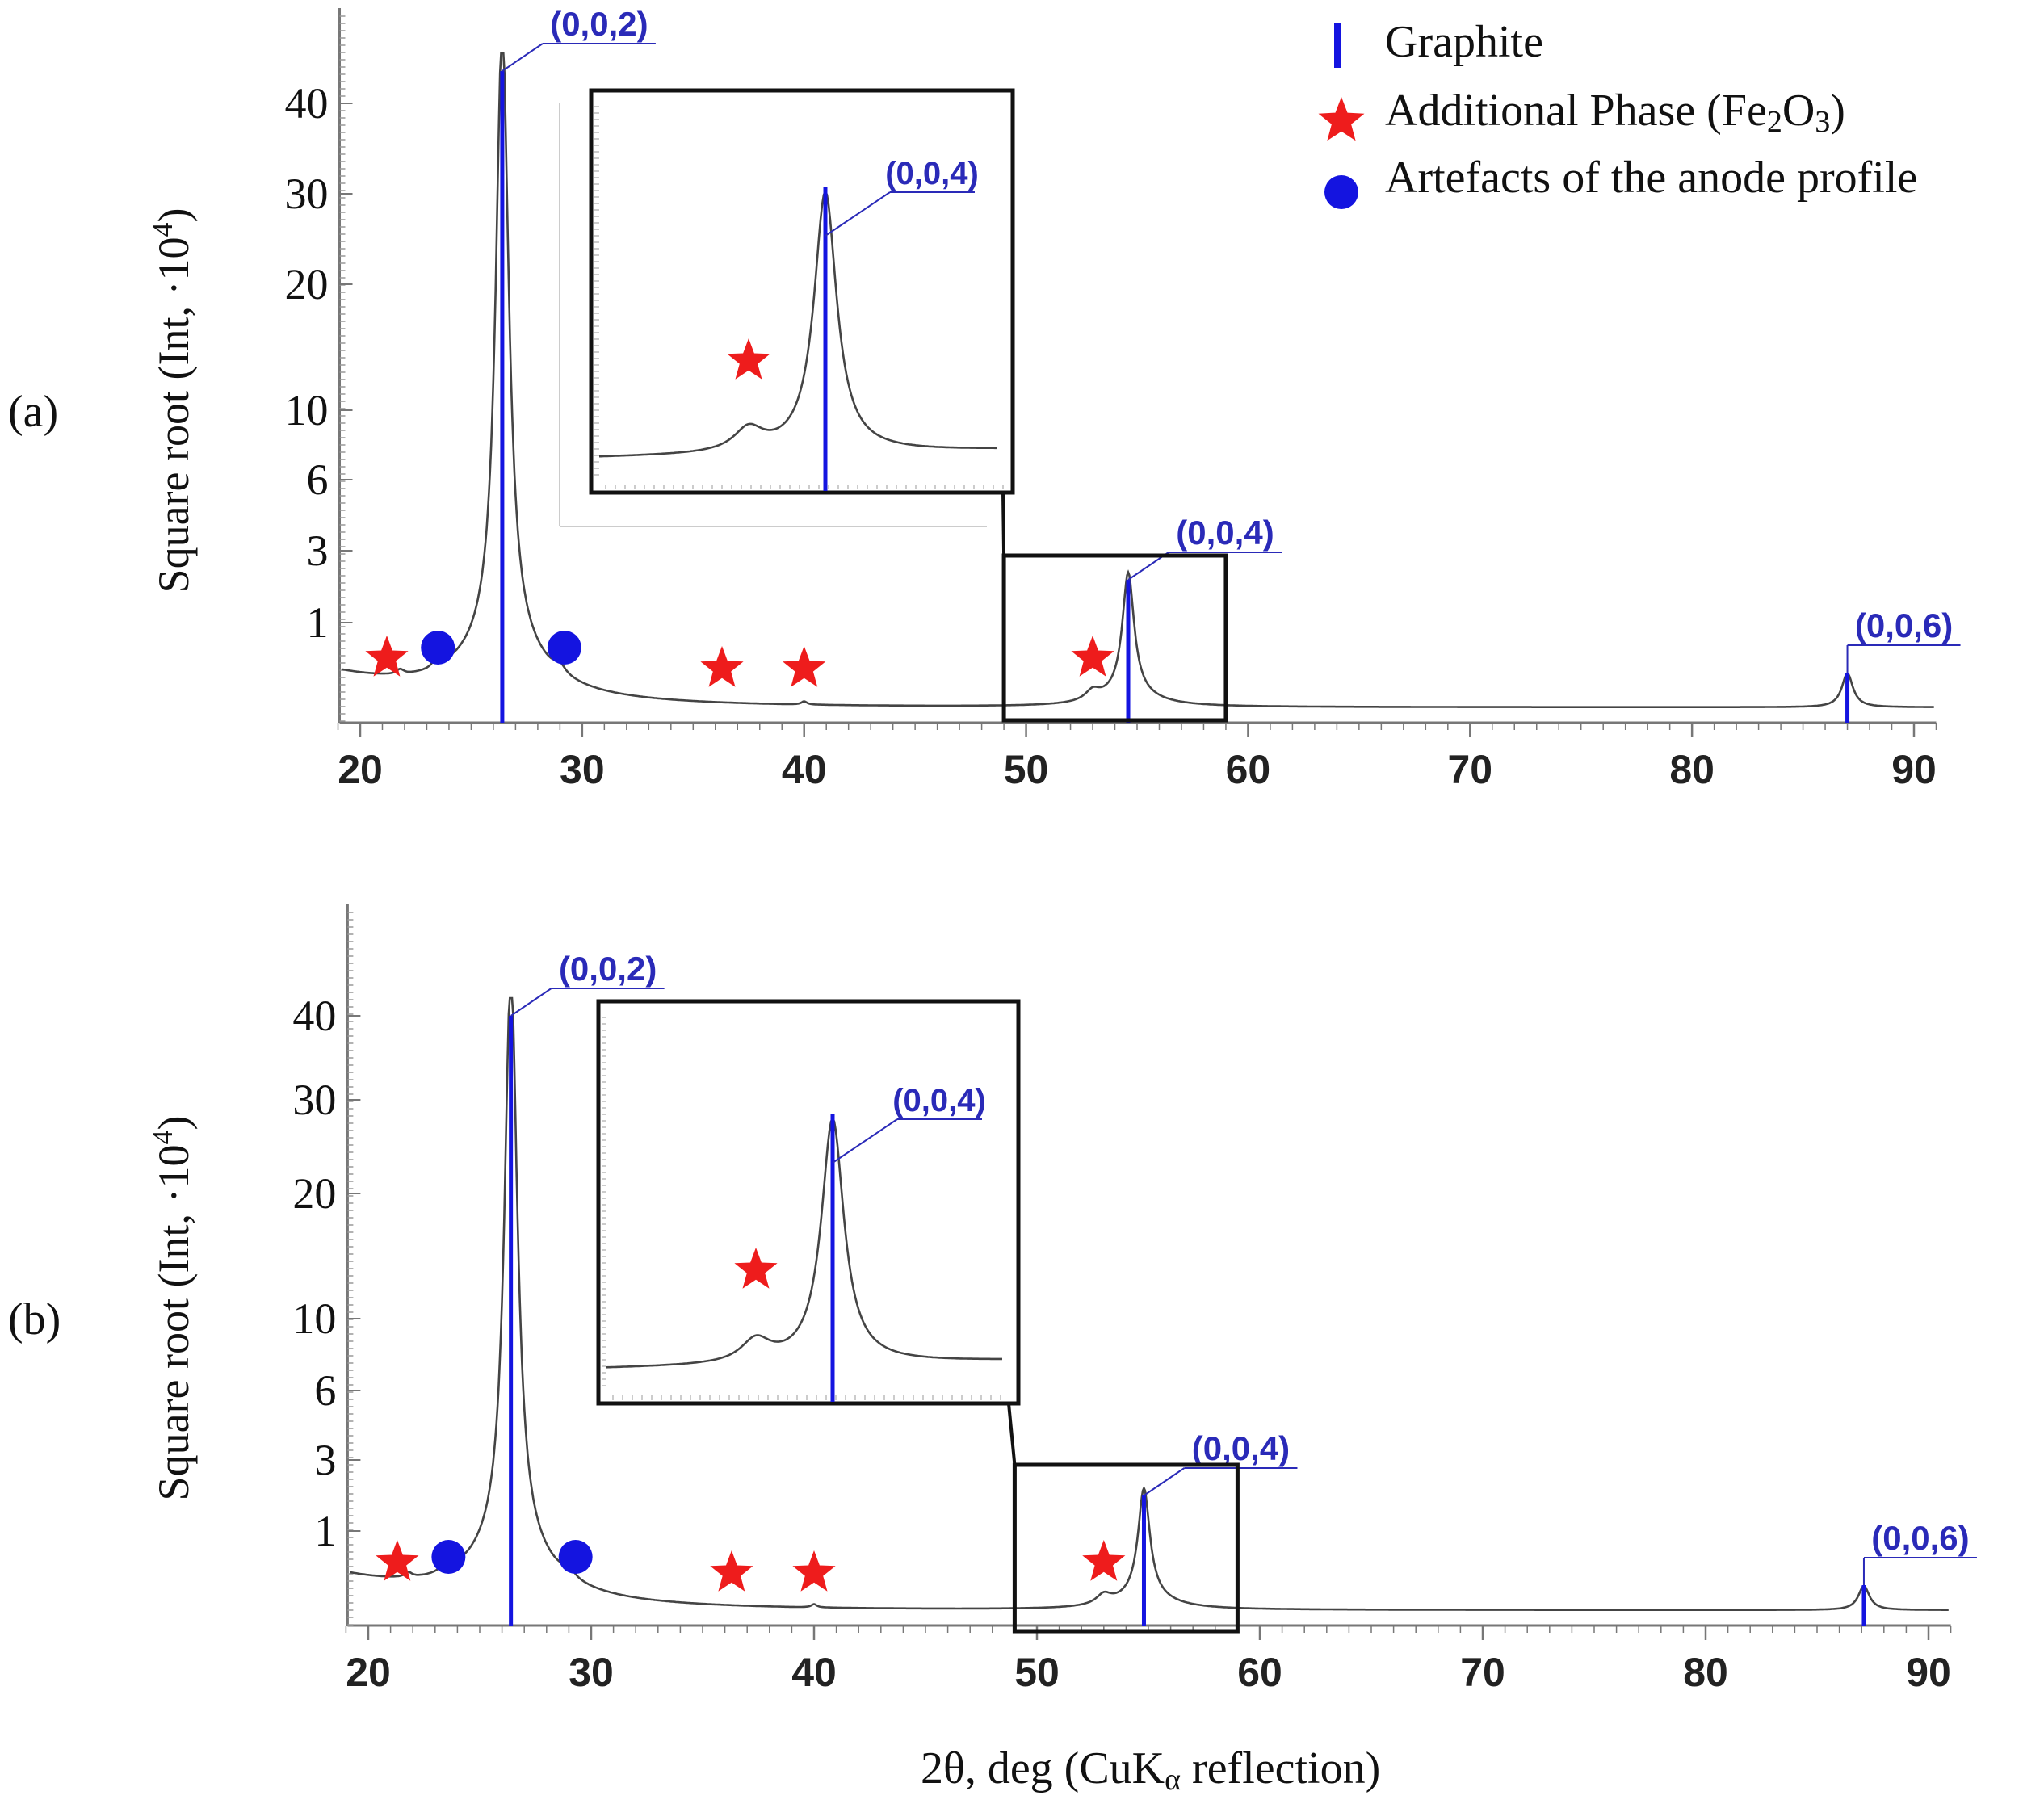 The height and width of the screenshot is (1808, 2044). What do you see at coordinates (33, 412) in the screenshot?
I see `panel-label: (a)` at bounding box center [33, 412].